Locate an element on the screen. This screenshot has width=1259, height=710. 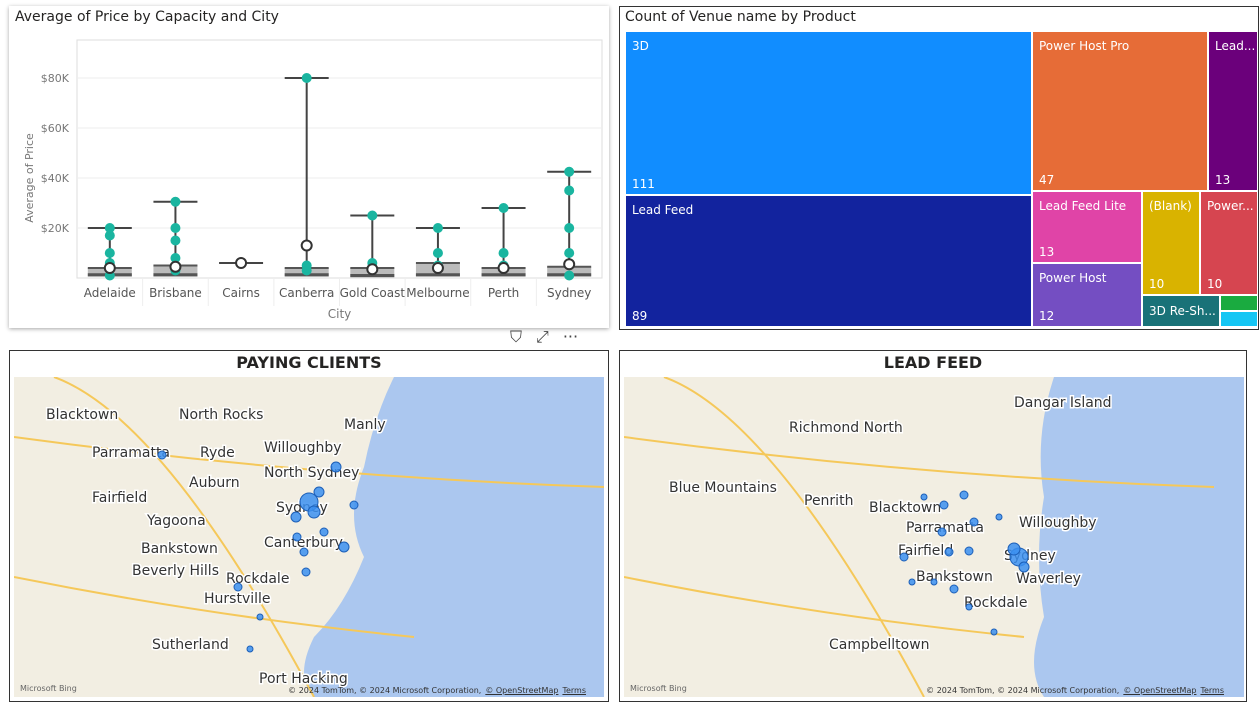
more-options-icon: ··· is located at coordinates (570, 336).